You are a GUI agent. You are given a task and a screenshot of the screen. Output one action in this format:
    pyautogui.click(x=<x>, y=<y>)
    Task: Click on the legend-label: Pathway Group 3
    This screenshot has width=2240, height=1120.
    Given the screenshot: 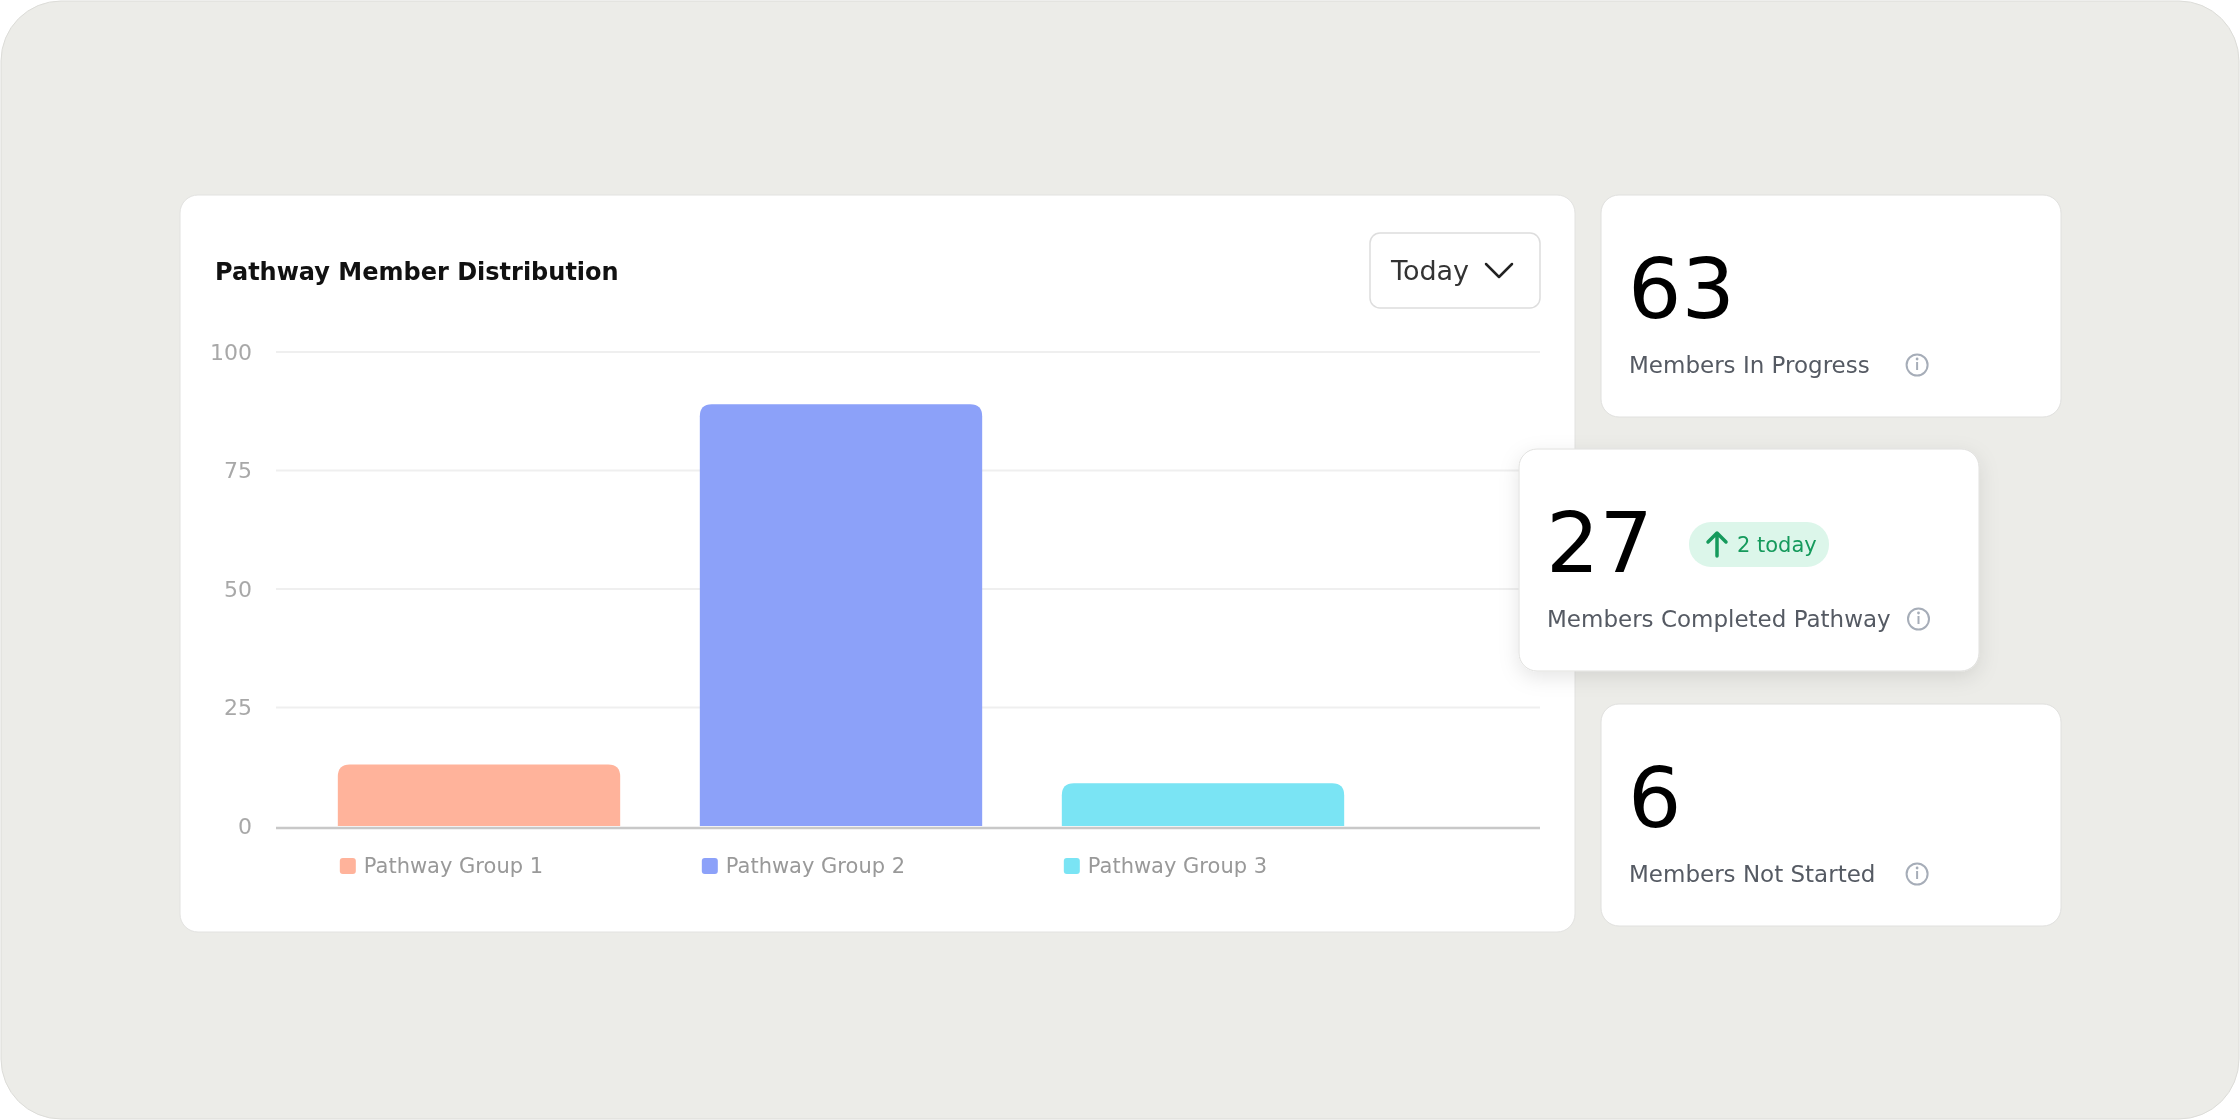 What is the action you would take?
    pyautogui.click(x=1177, y=866)
    